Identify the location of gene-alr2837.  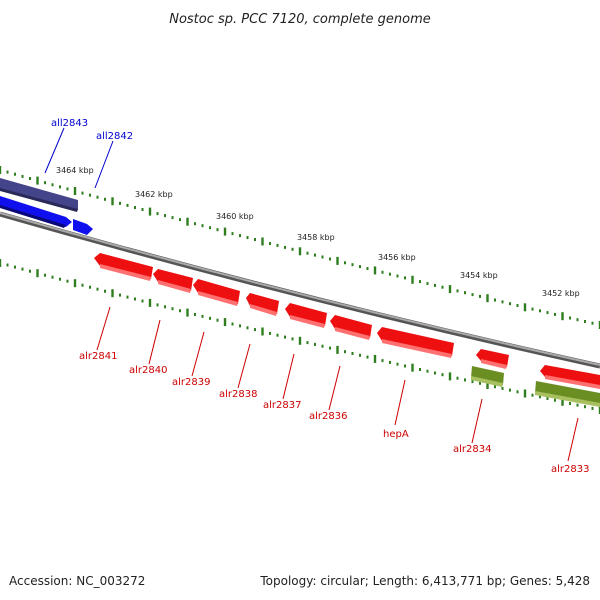
(306, 315).